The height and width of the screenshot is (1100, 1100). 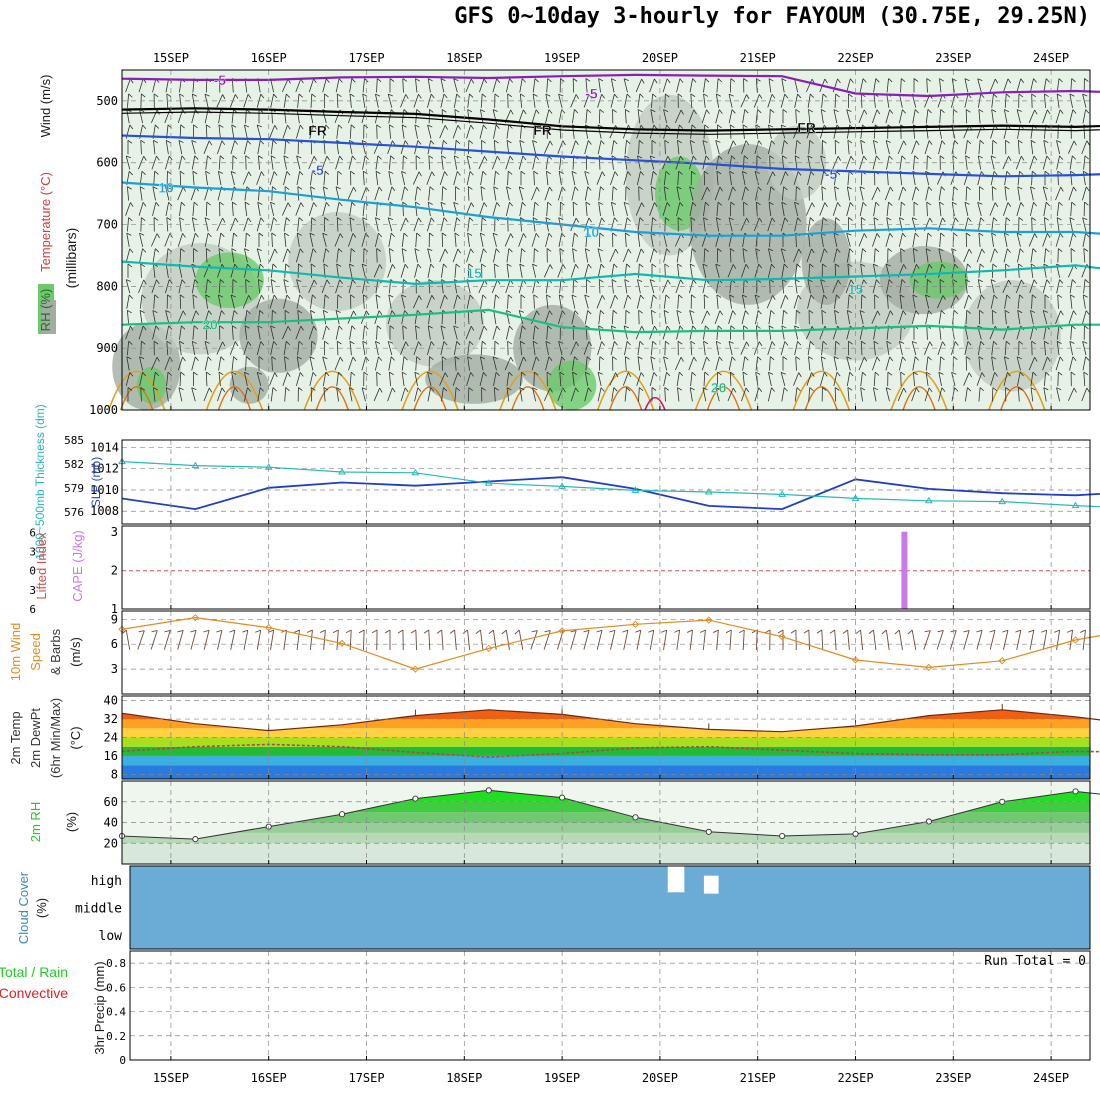 I want to click on wind-tick-label: 6, so click(x=114, y=644).